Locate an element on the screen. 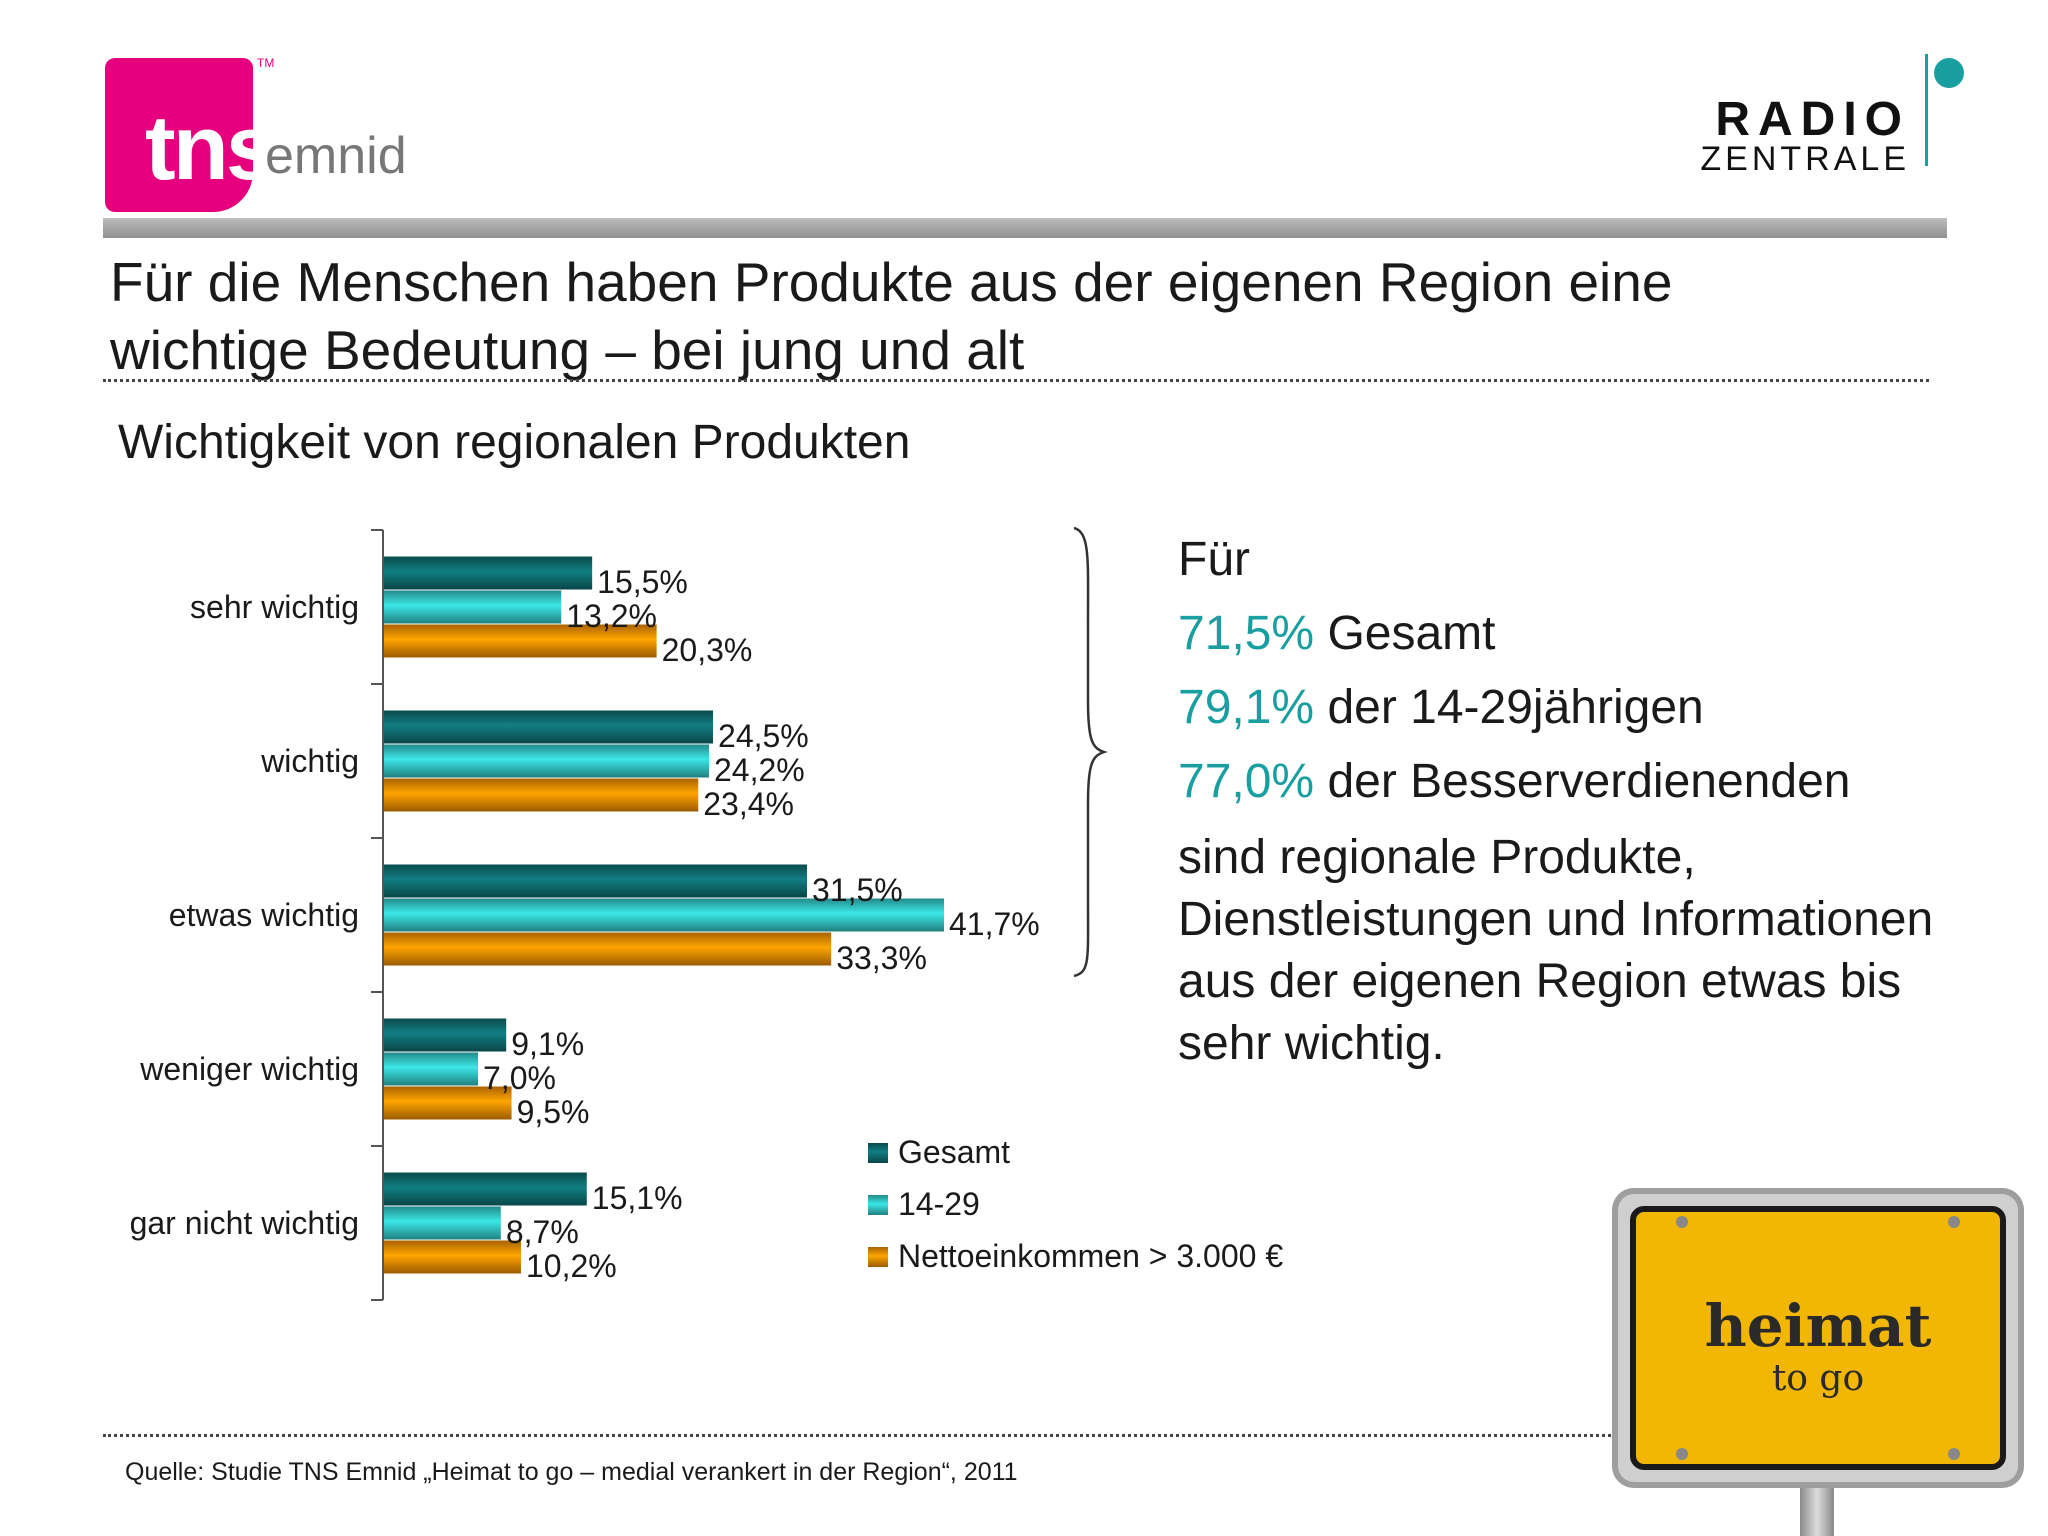  data-label: 24,5% is located at coordinates (763, 736).